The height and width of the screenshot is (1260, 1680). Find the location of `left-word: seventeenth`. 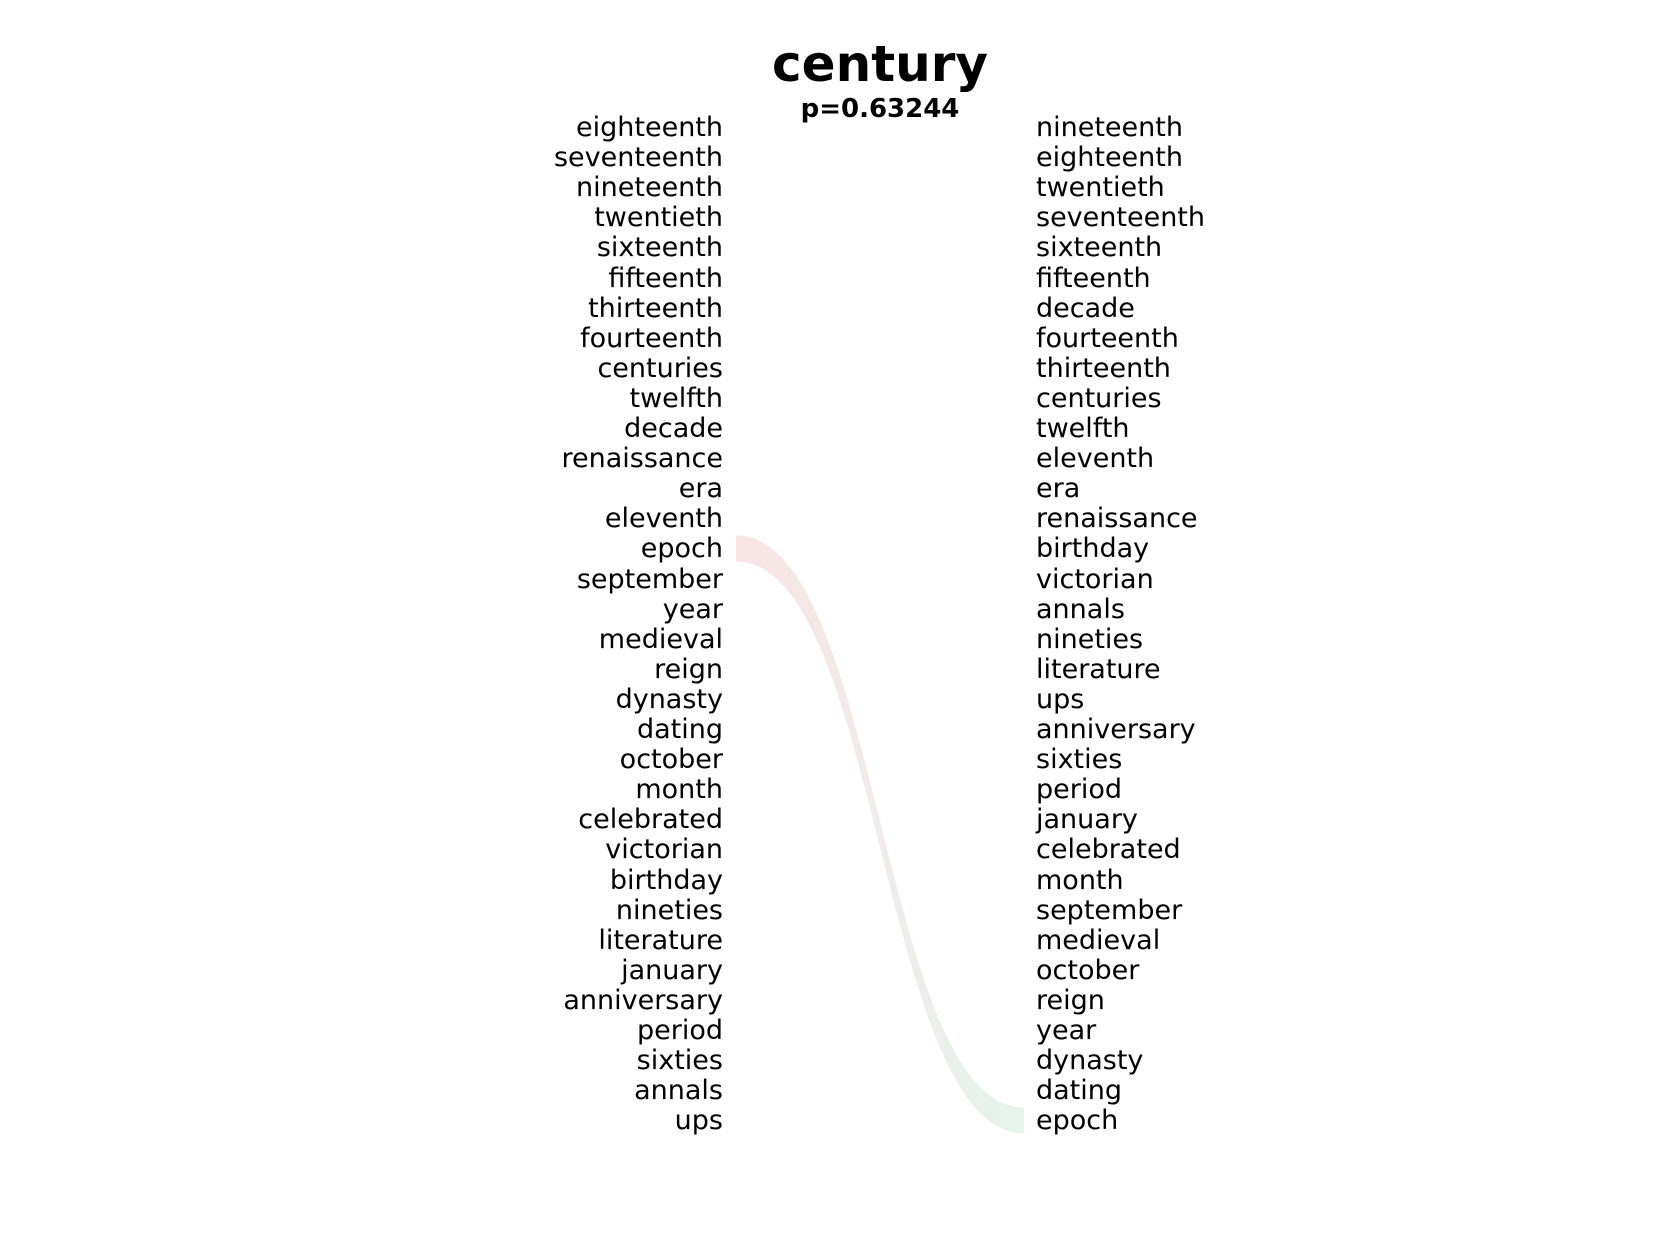

left-word: seventeenth is located at coordinates (638, 158).